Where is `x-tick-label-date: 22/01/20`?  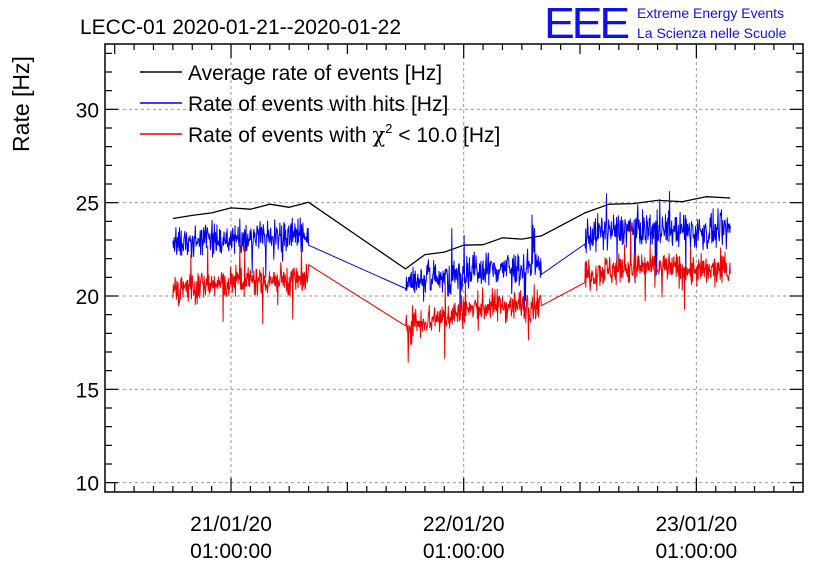 x-tick-label-date: 22/01/20 is located at coordinates (464, 524).